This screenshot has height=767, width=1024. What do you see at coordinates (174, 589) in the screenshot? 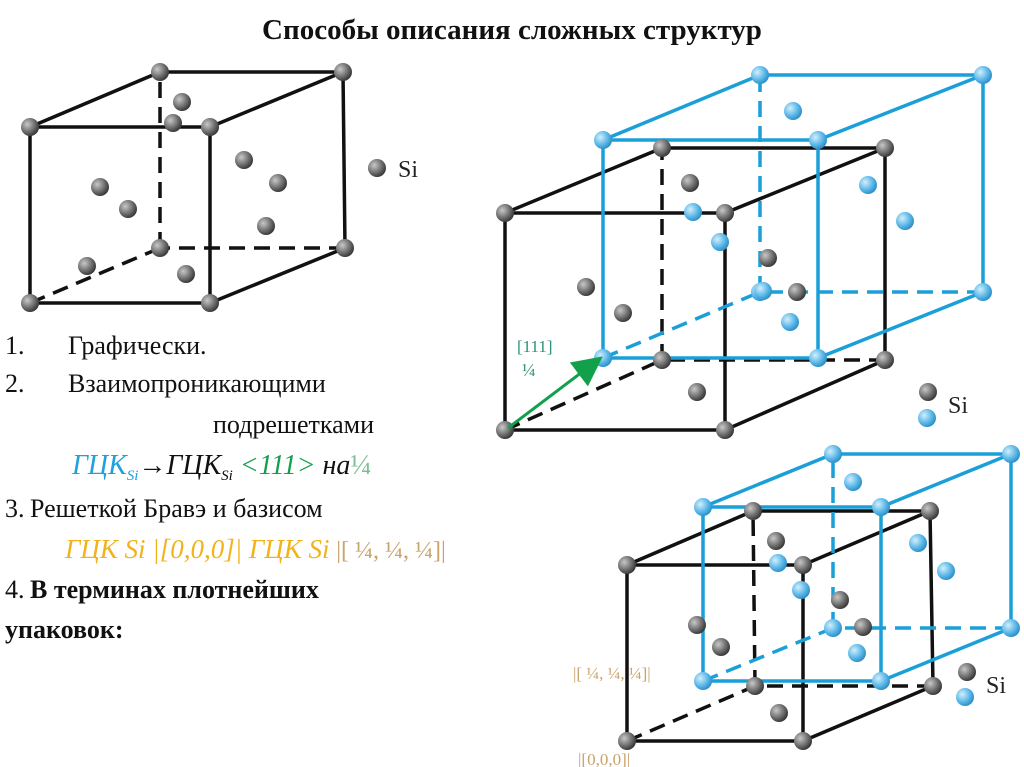
I see `list-item-4-text: В терминах плотнейших` at bounding box center [174, 589].